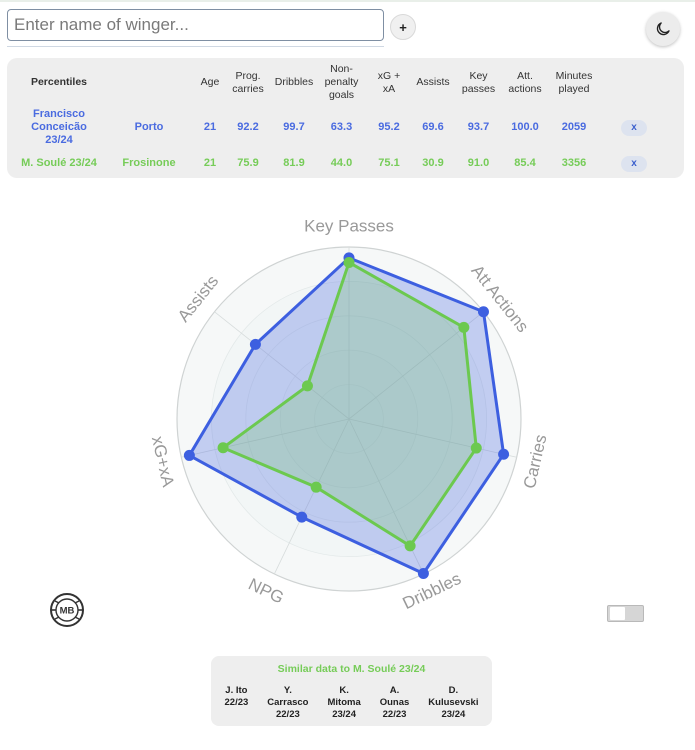  I want to click on team-header, so click(149, 82).